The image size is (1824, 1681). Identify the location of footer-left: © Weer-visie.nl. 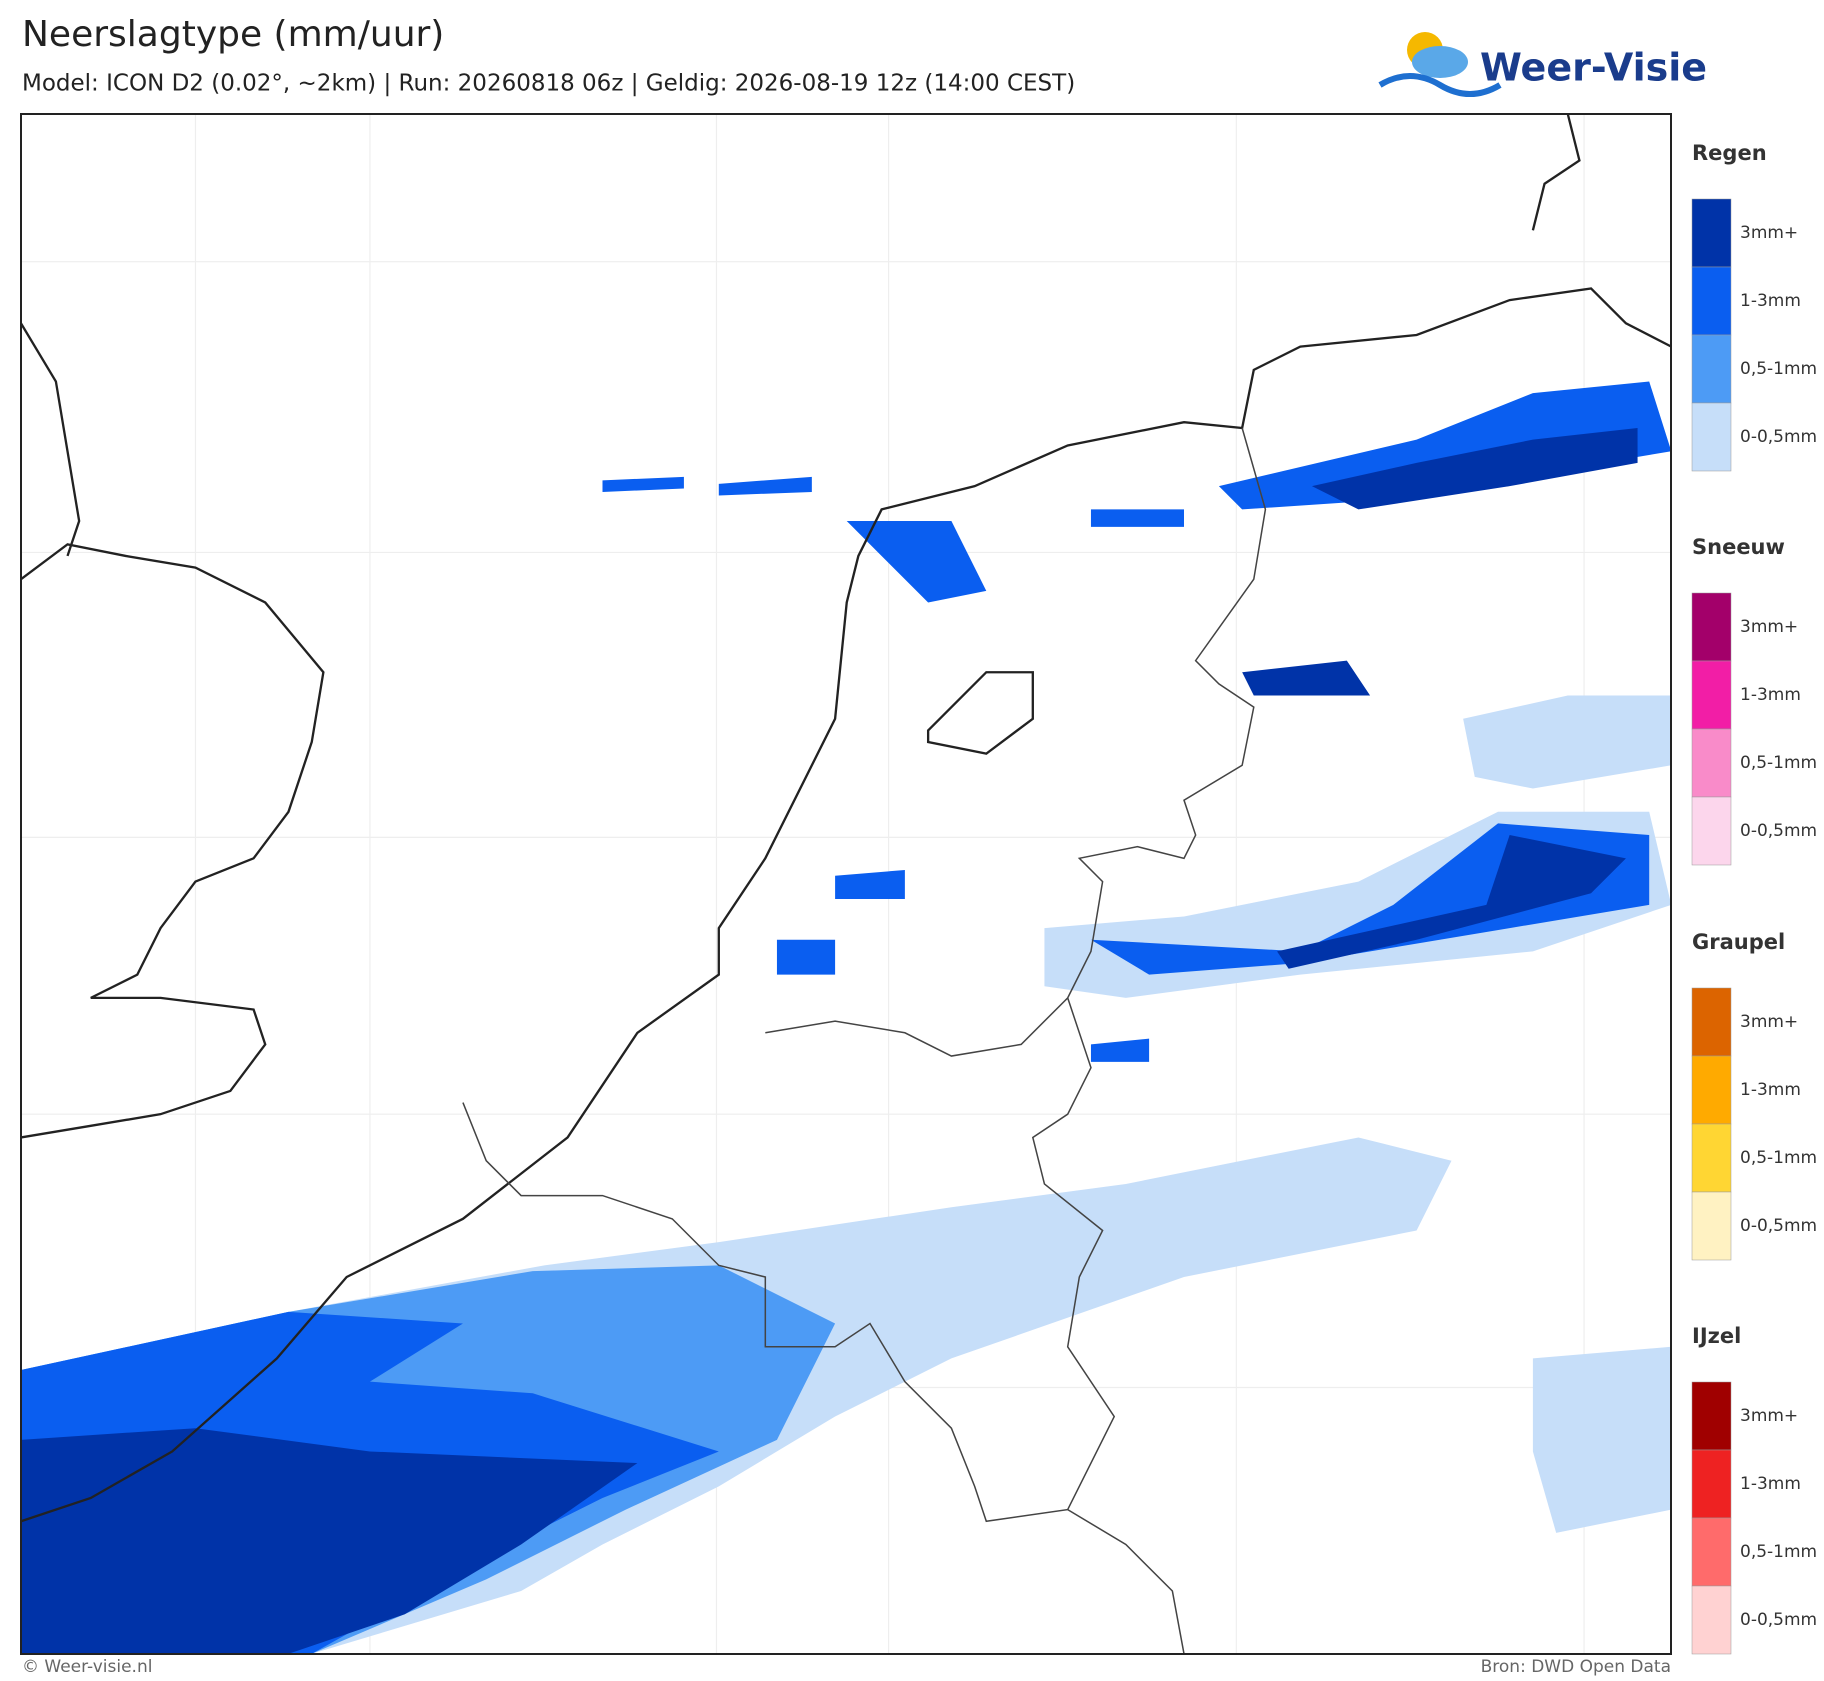
(87, 1667).